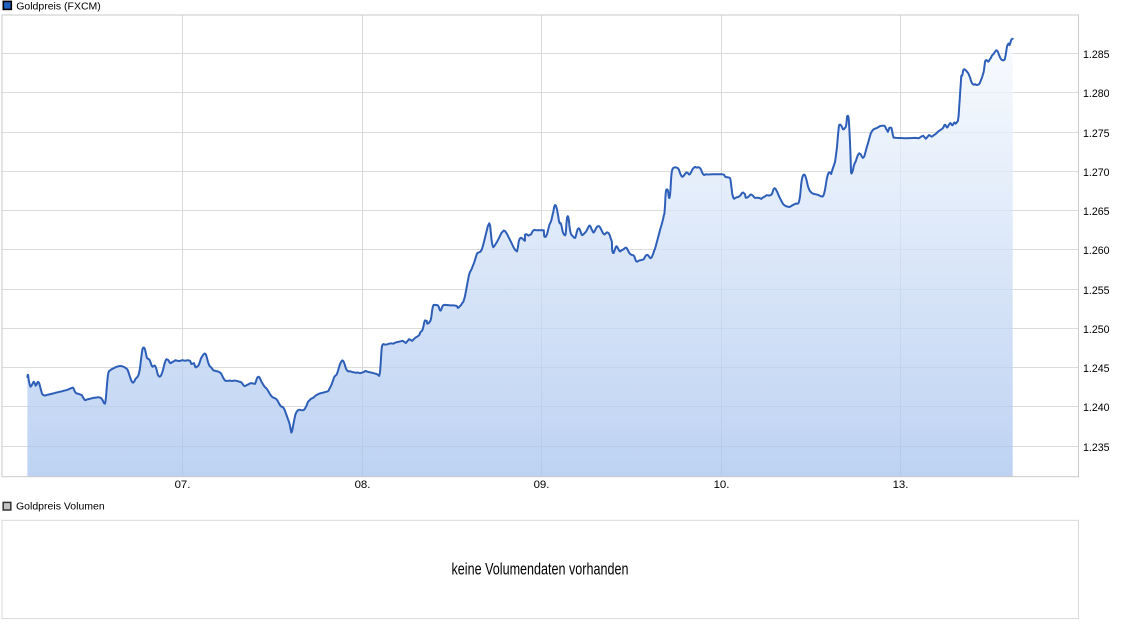 This screenshot has height=630, width=1125. What do you see at coordinates (1096, 448) in the screenshot?
I see `svg-text: 1.235` at bounding box center [1096, 448].